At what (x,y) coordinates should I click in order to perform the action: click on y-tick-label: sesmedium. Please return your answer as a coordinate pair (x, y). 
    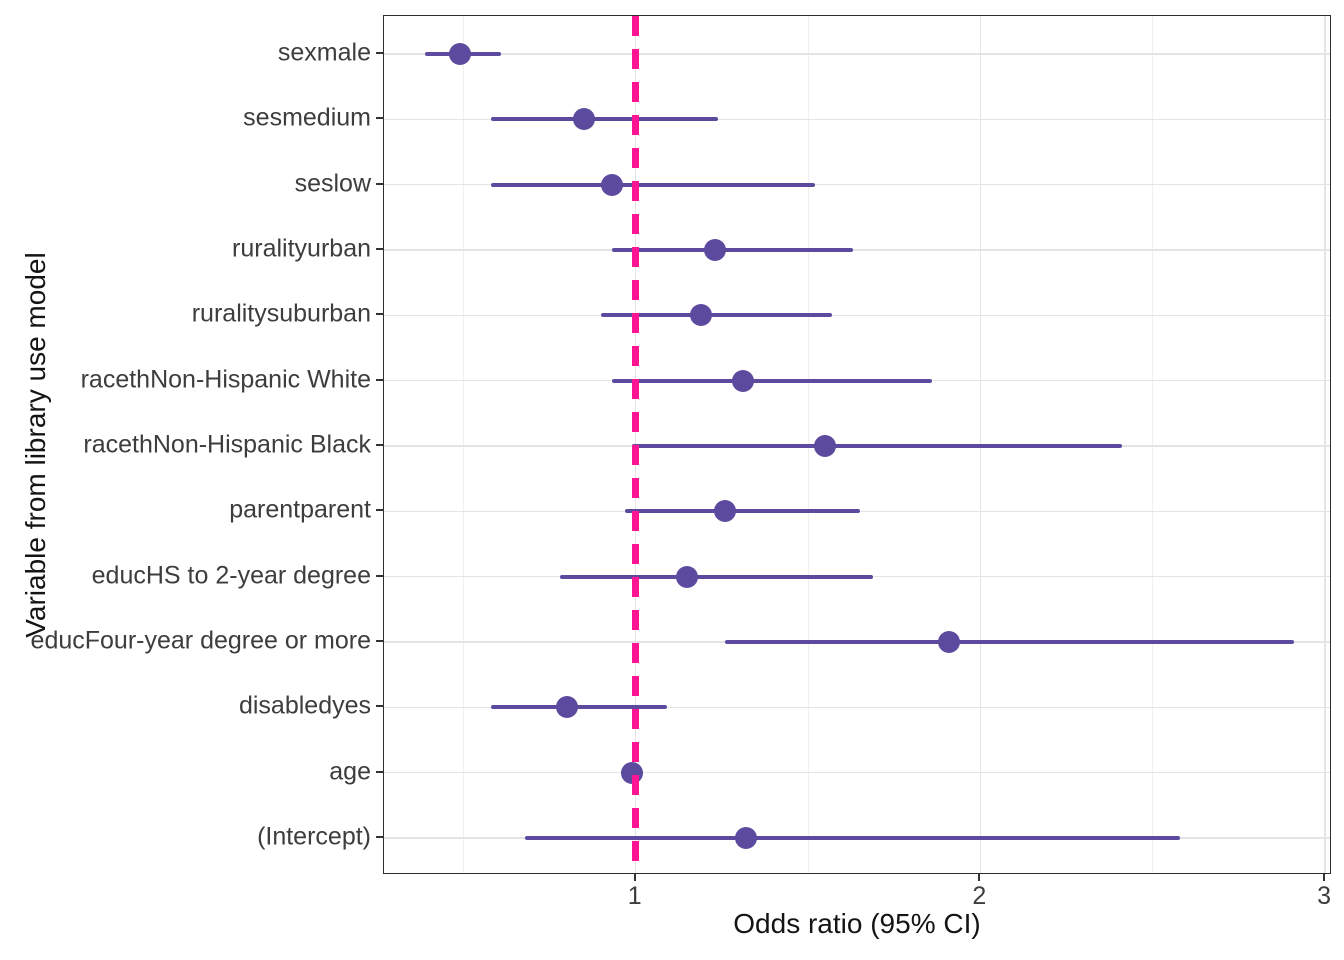
    Looking at the image, I should click on (307, 117).